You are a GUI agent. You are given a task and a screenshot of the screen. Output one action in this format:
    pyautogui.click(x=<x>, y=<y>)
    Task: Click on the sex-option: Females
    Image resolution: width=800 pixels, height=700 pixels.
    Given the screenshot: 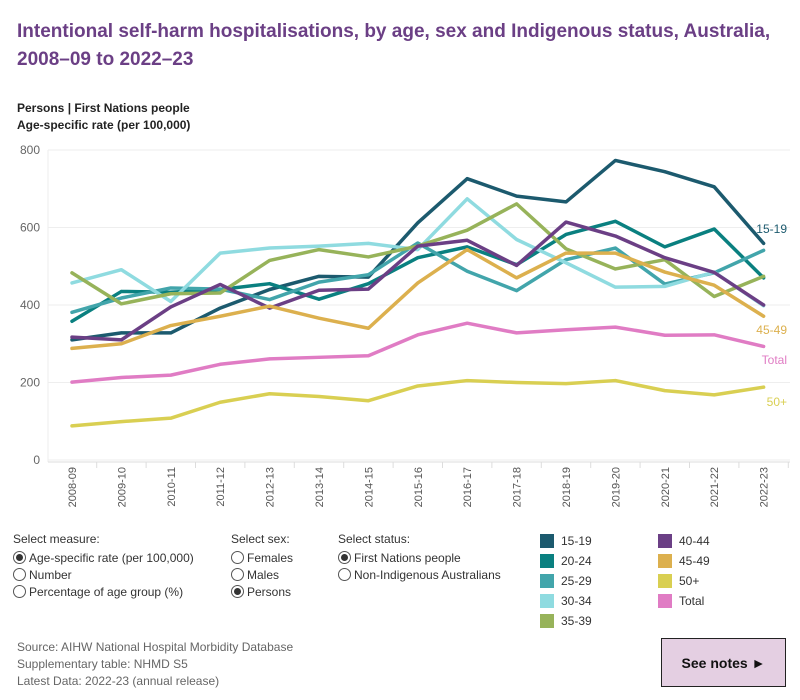 What is the action you would take?
    pyautogui.click(x=281, y=557)
    